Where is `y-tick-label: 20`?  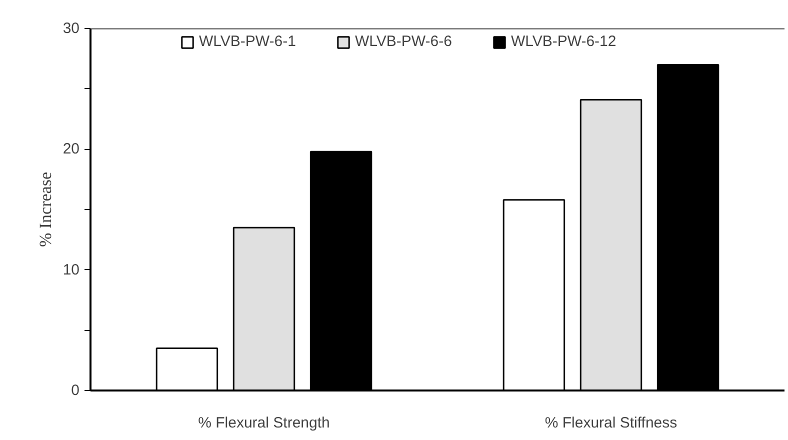
y-tick-label: 20 is located at coordinates (71, 149).